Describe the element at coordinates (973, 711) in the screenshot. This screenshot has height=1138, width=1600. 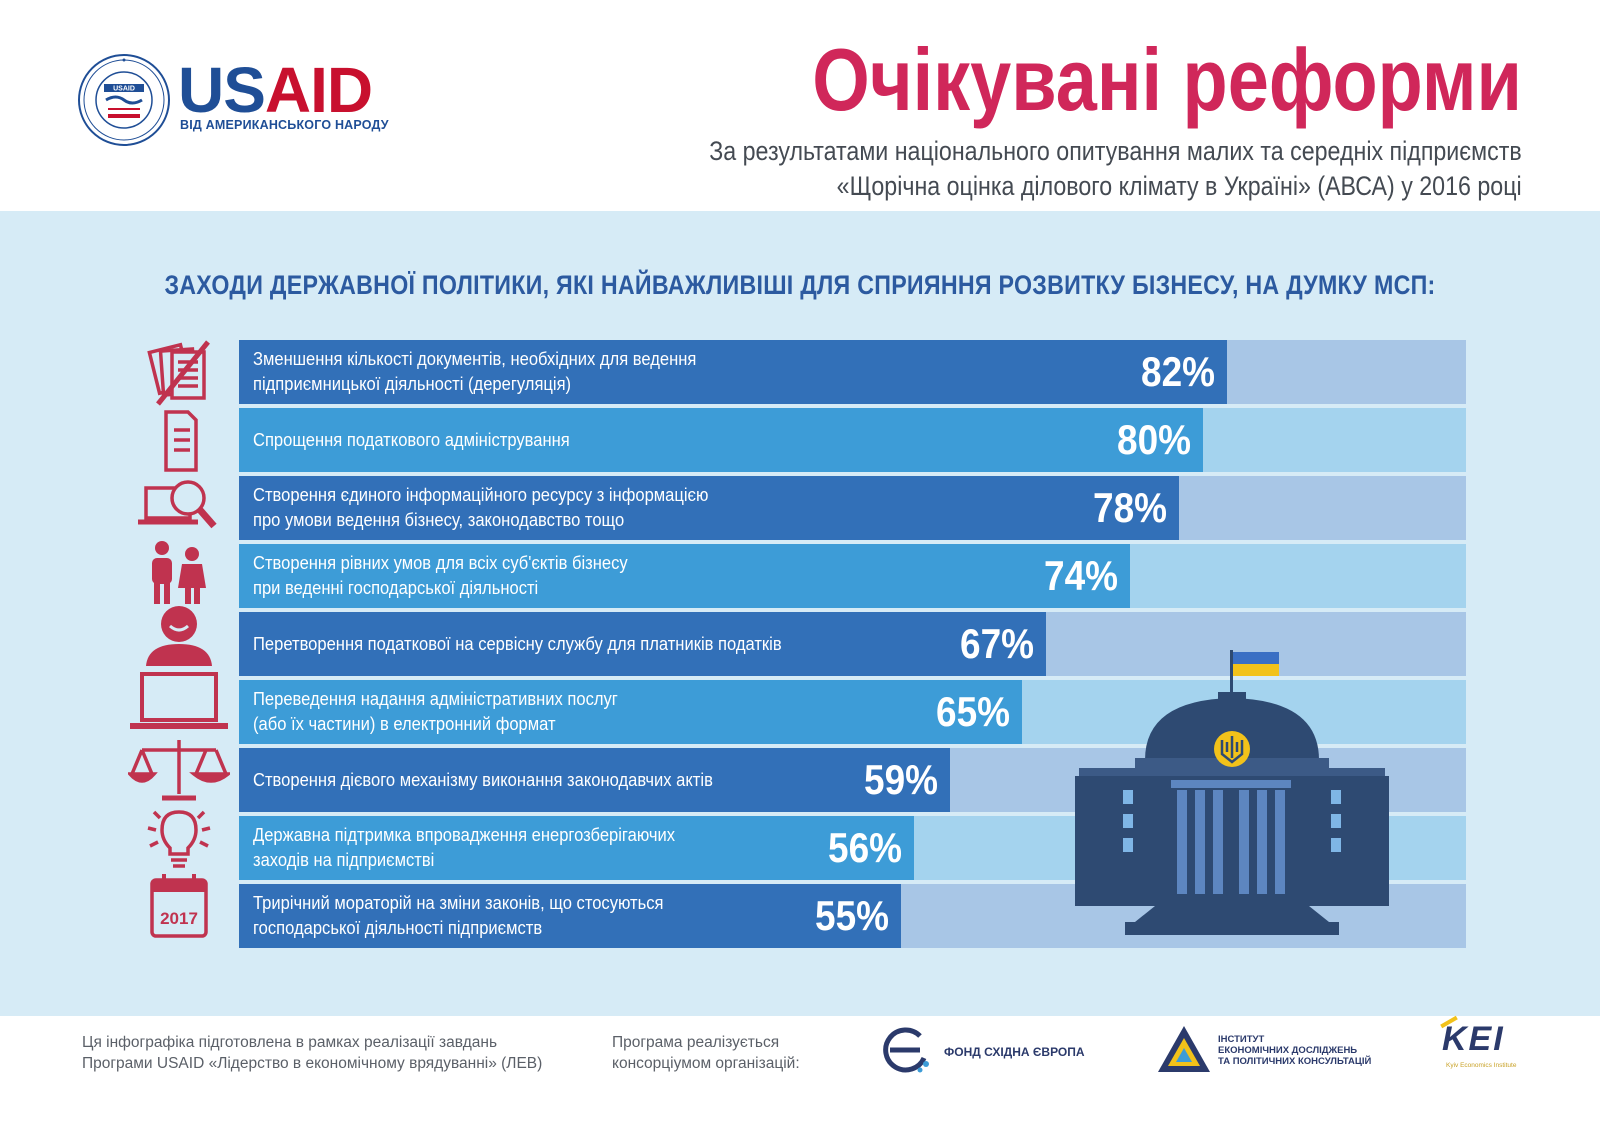
I see `bar-value-label: 65%` at that location.